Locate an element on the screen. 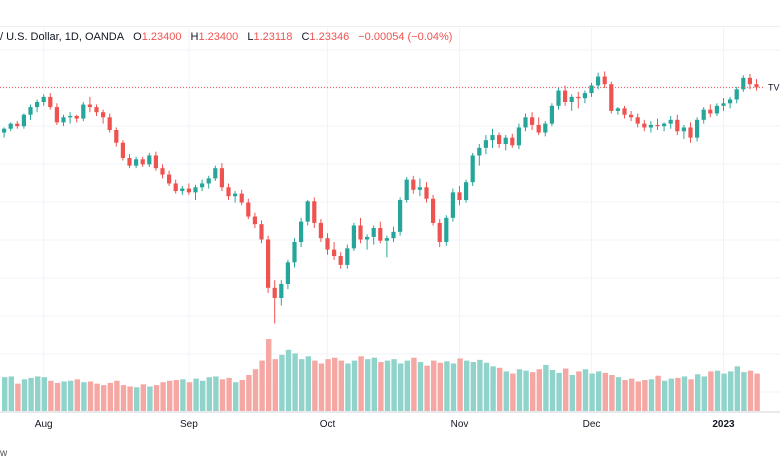 This screenshot has height=470, width=780. high-label: H is located at coordinates (194, 37).